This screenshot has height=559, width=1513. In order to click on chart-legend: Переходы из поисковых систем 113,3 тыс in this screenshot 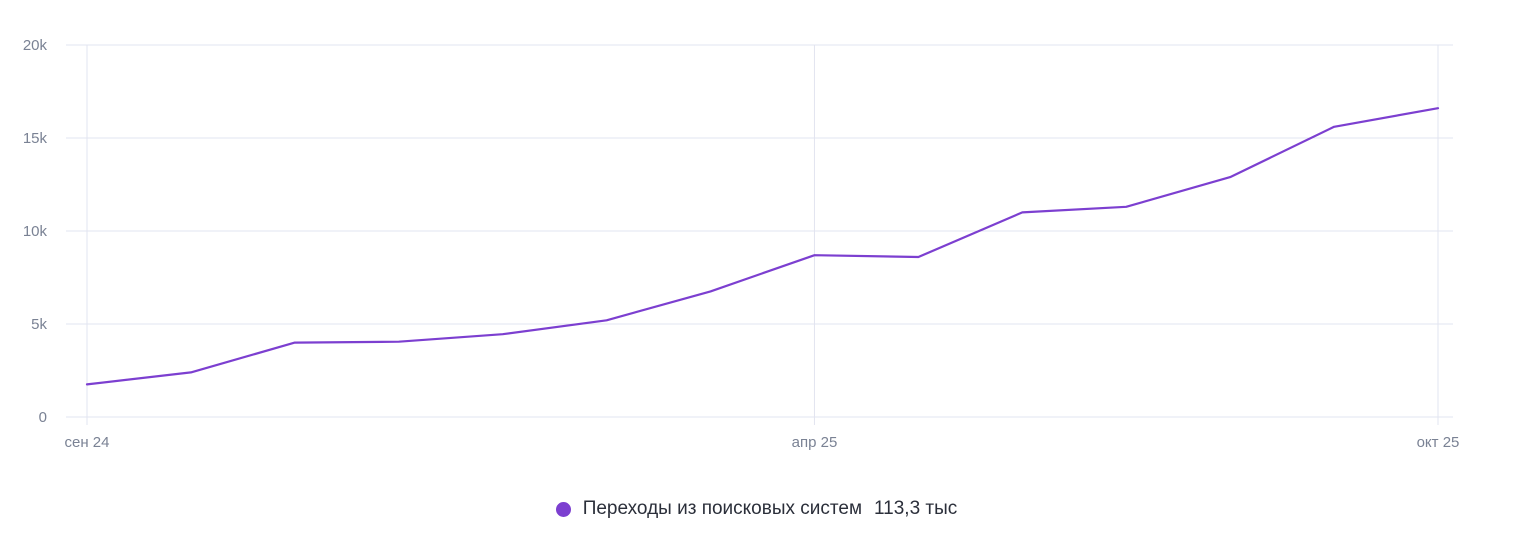, I will do `click(756, 509)`.